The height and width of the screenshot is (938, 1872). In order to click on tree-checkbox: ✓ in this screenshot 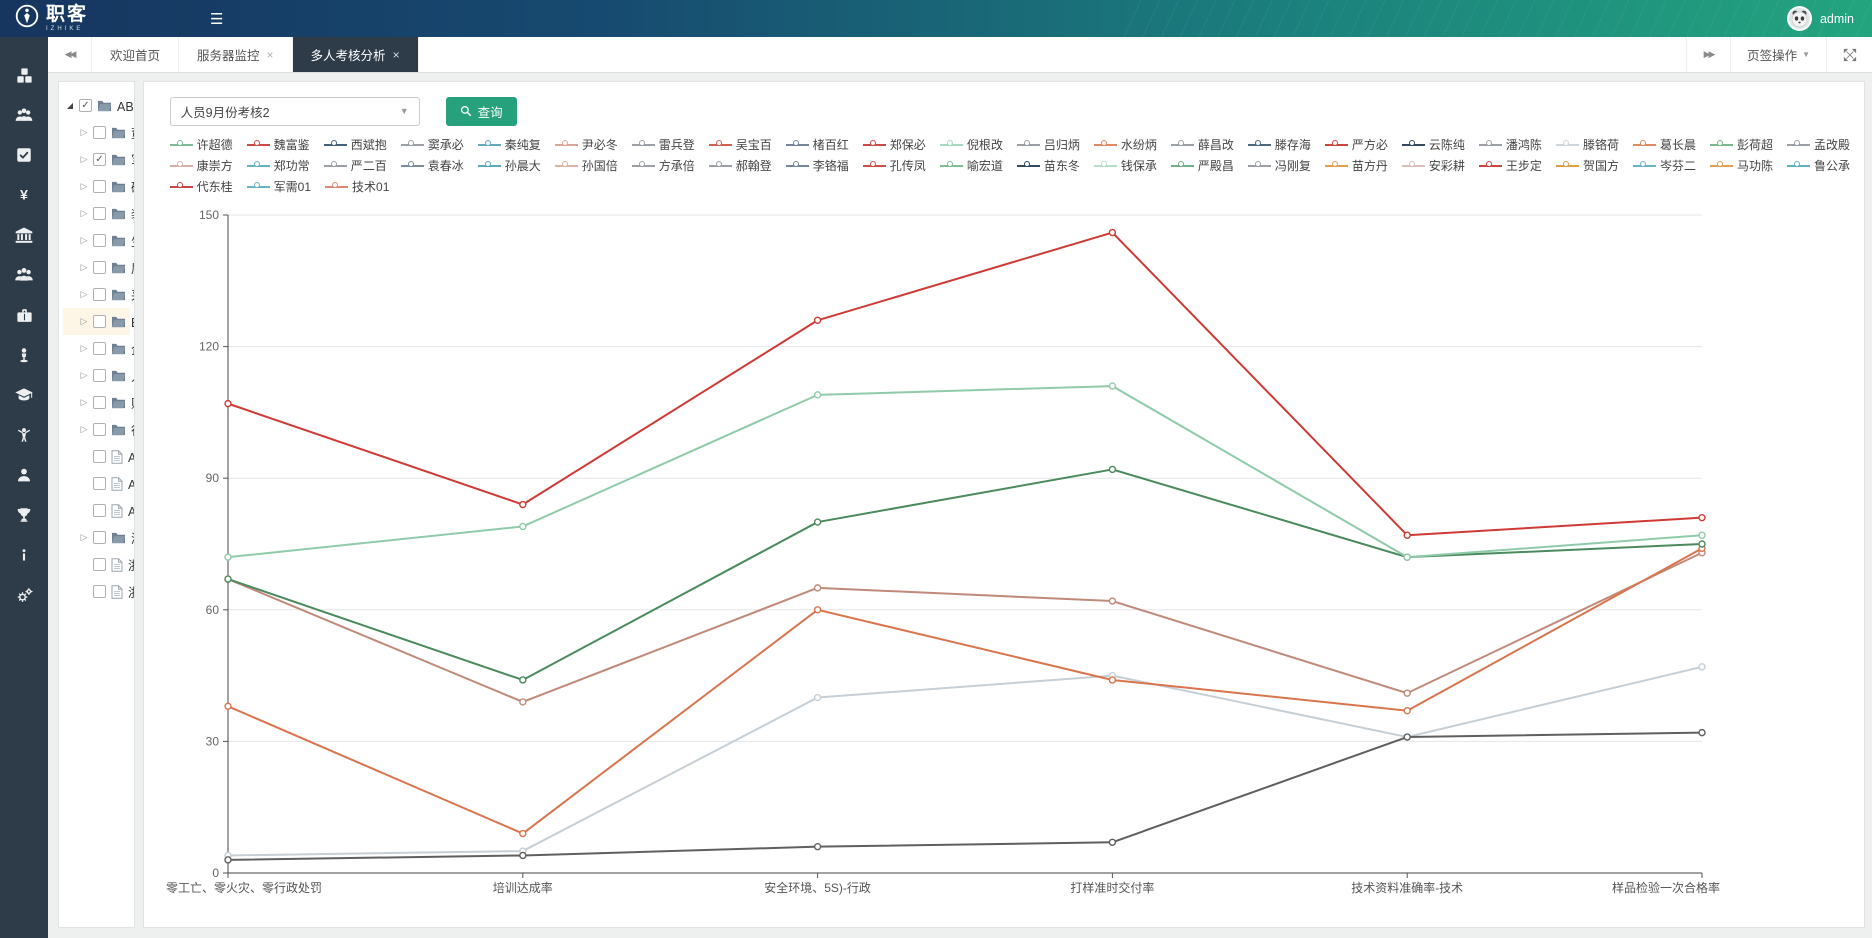, I will do `click(99, 159)`.